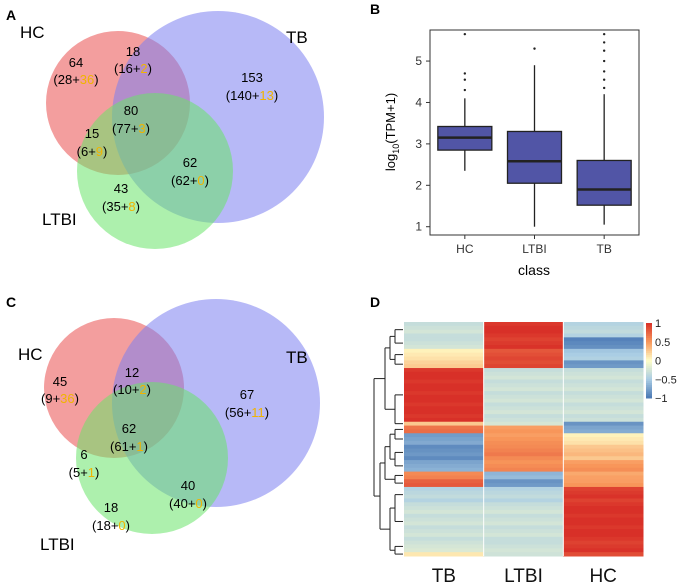  I want to click on column-label: LTBI, so click(523, 575).